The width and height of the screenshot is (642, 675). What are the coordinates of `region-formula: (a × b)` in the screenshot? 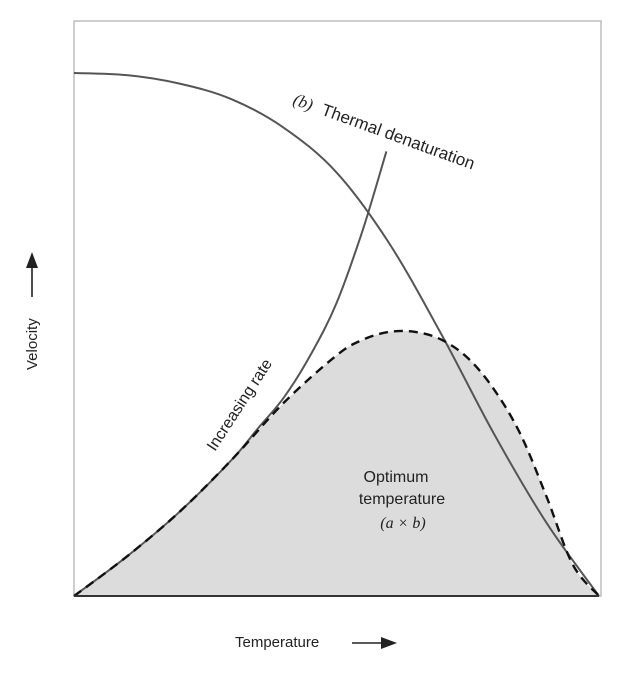 It's located at (402, 523).